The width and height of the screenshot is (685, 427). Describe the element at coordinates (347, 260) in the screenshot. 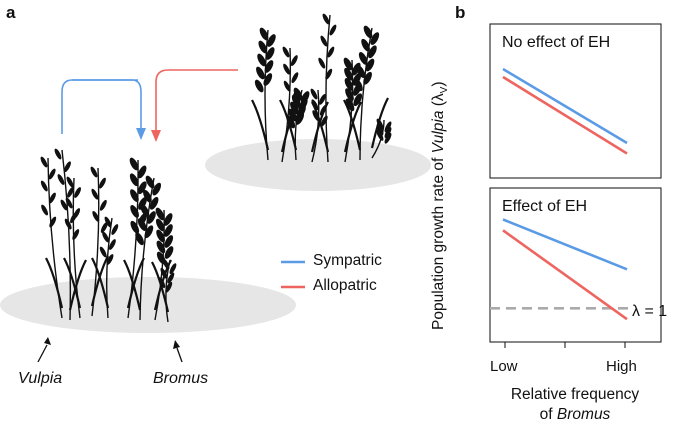

I see `legend-sympatric-label: Sympatric` at that location.